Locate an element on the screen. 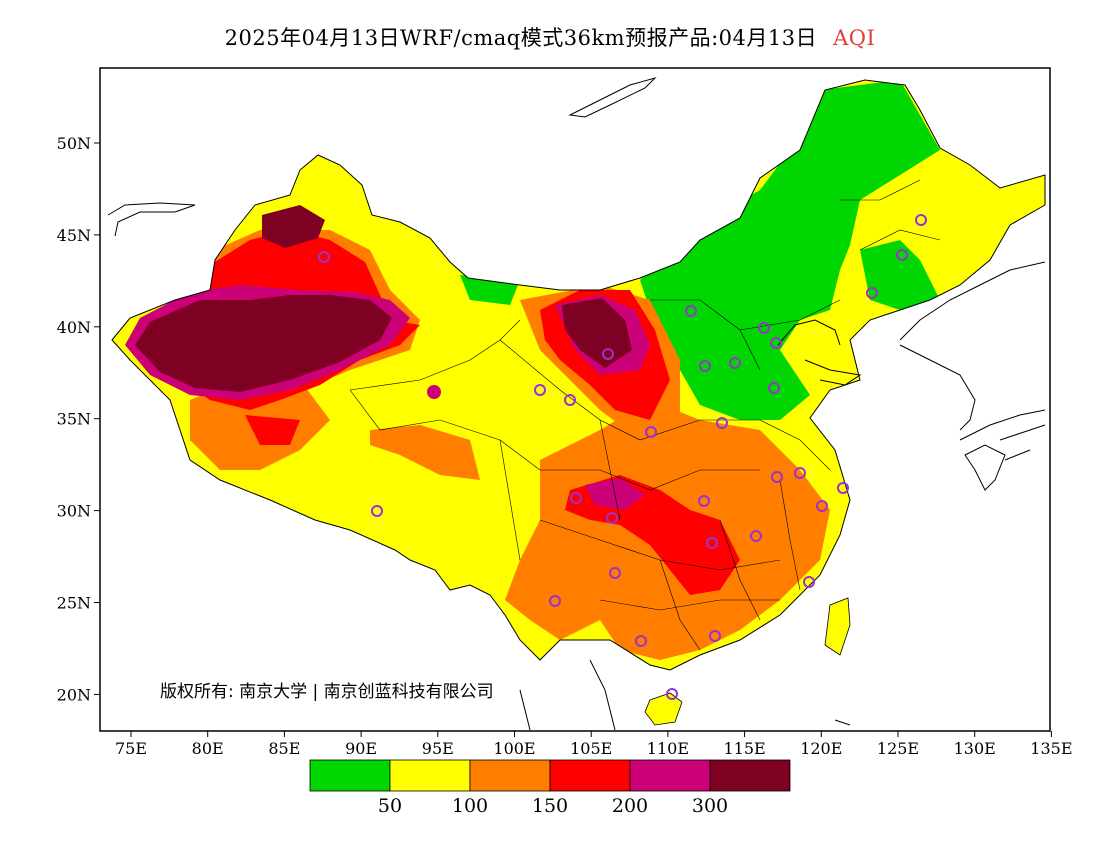  aqi-hotspot-lhasa is located at coordinates (434, 392).